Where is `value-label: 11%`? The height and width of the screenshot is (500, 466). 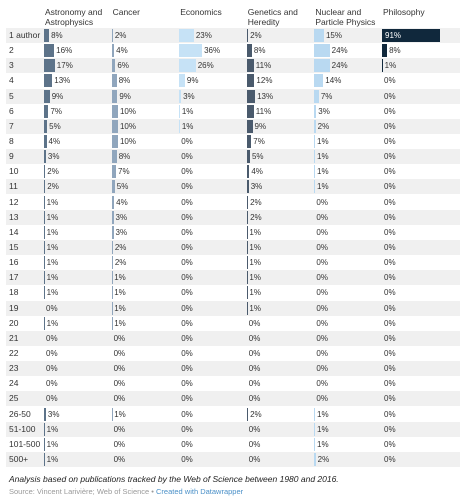 value-label: 11% is located at coordinates (263, 66).